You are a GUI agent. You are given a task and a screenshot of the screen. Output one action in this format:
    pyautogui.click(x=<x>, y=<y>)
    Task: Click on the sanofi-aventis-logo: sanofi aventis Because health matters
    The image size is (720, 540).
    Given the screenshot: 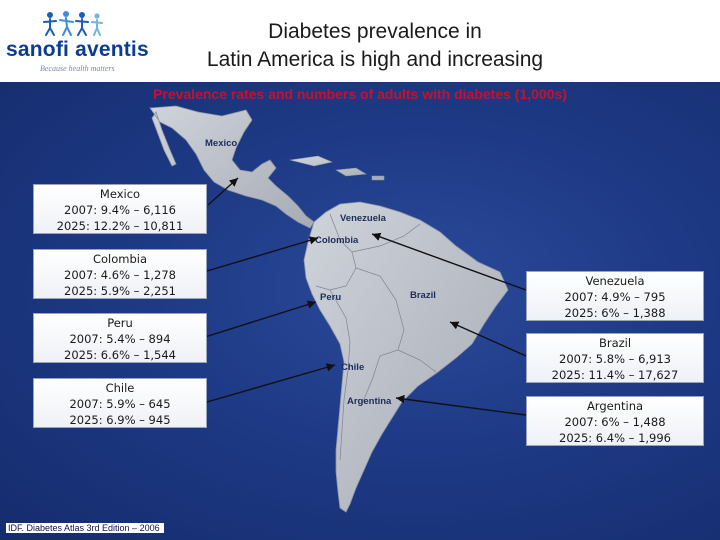 What is the action you would take?
    pyautogui.click(x=85, y=41)
    